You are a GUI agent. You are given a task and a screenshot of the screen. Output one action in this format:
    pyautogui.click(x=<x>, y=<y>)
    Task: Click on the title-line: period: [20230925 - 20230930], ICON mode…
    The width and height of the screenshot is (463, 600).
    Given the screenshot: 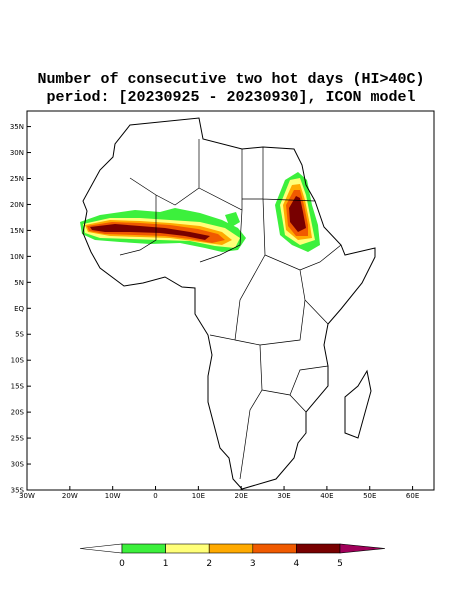 What is the action you would take?
    pyautogui.click(x=230, y=97)
    